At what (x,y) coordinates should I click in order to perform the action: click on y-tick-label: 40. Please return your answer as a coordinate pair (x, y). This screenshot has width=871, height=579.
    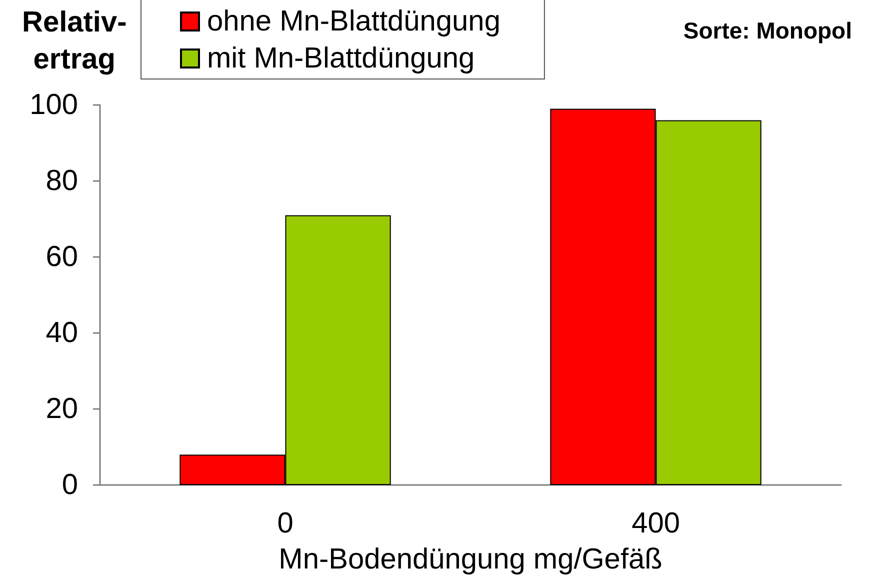
    Looking at the image, I should click on (62, 333).